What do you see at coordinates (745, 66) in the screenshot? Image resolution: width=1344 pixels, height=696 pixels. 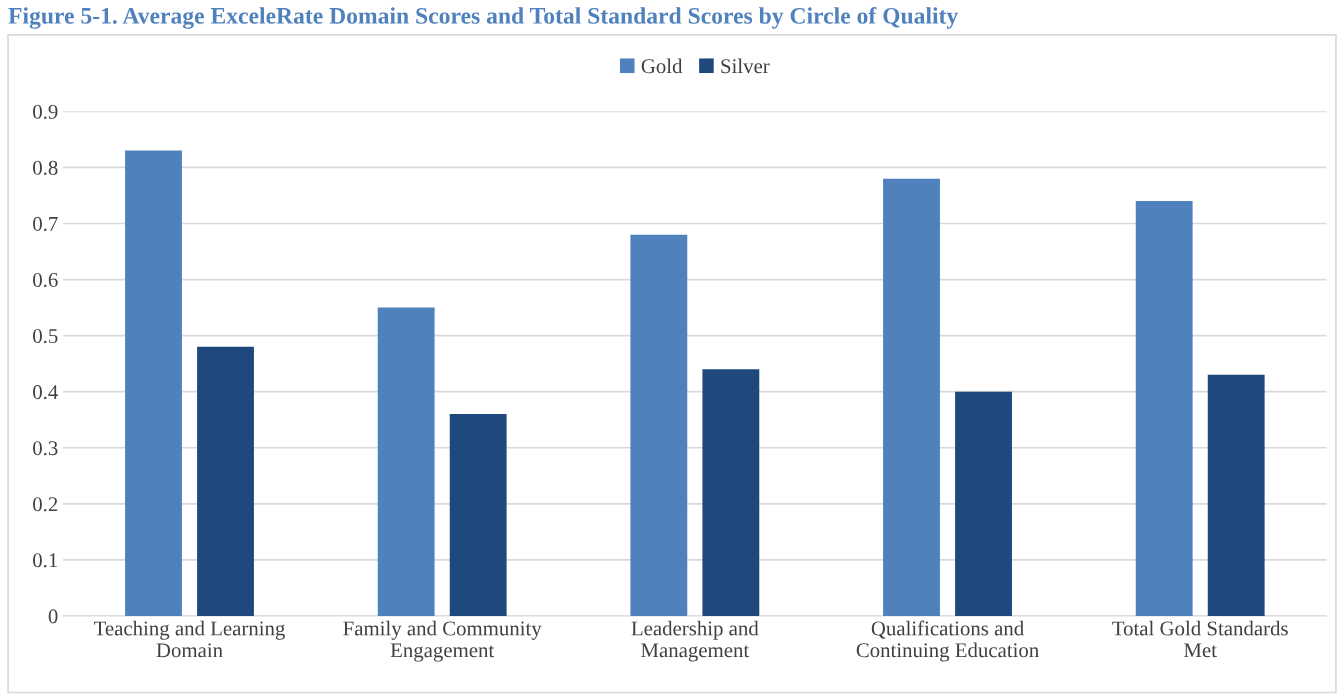 I see `legend-label: Silver` at bounding box center [745, 66].